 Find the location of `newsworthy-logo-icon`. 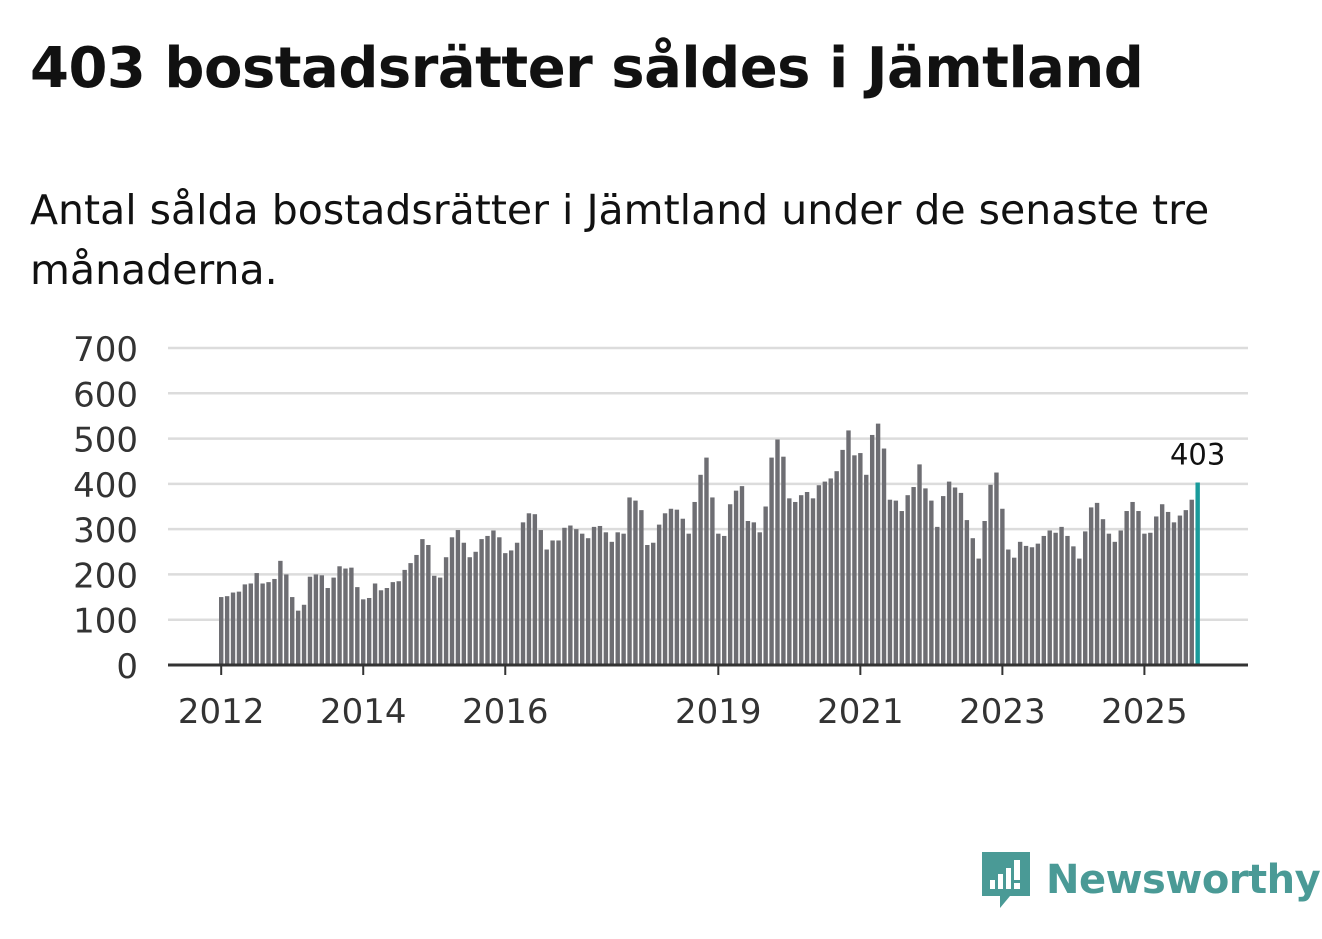

newsworthy-logo-icon is located at coordinates (1006, 880).